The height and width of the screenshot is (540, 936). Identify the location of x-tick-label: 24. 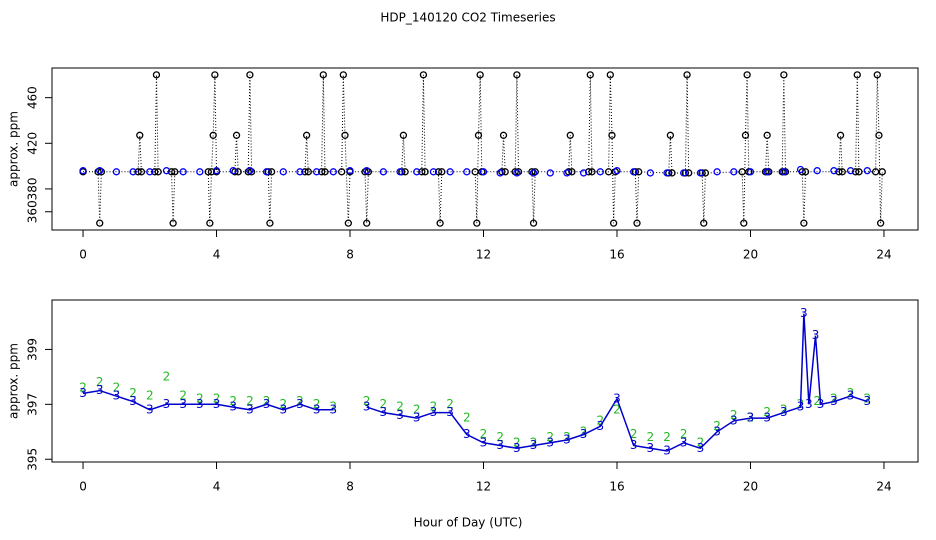
(883, 487).